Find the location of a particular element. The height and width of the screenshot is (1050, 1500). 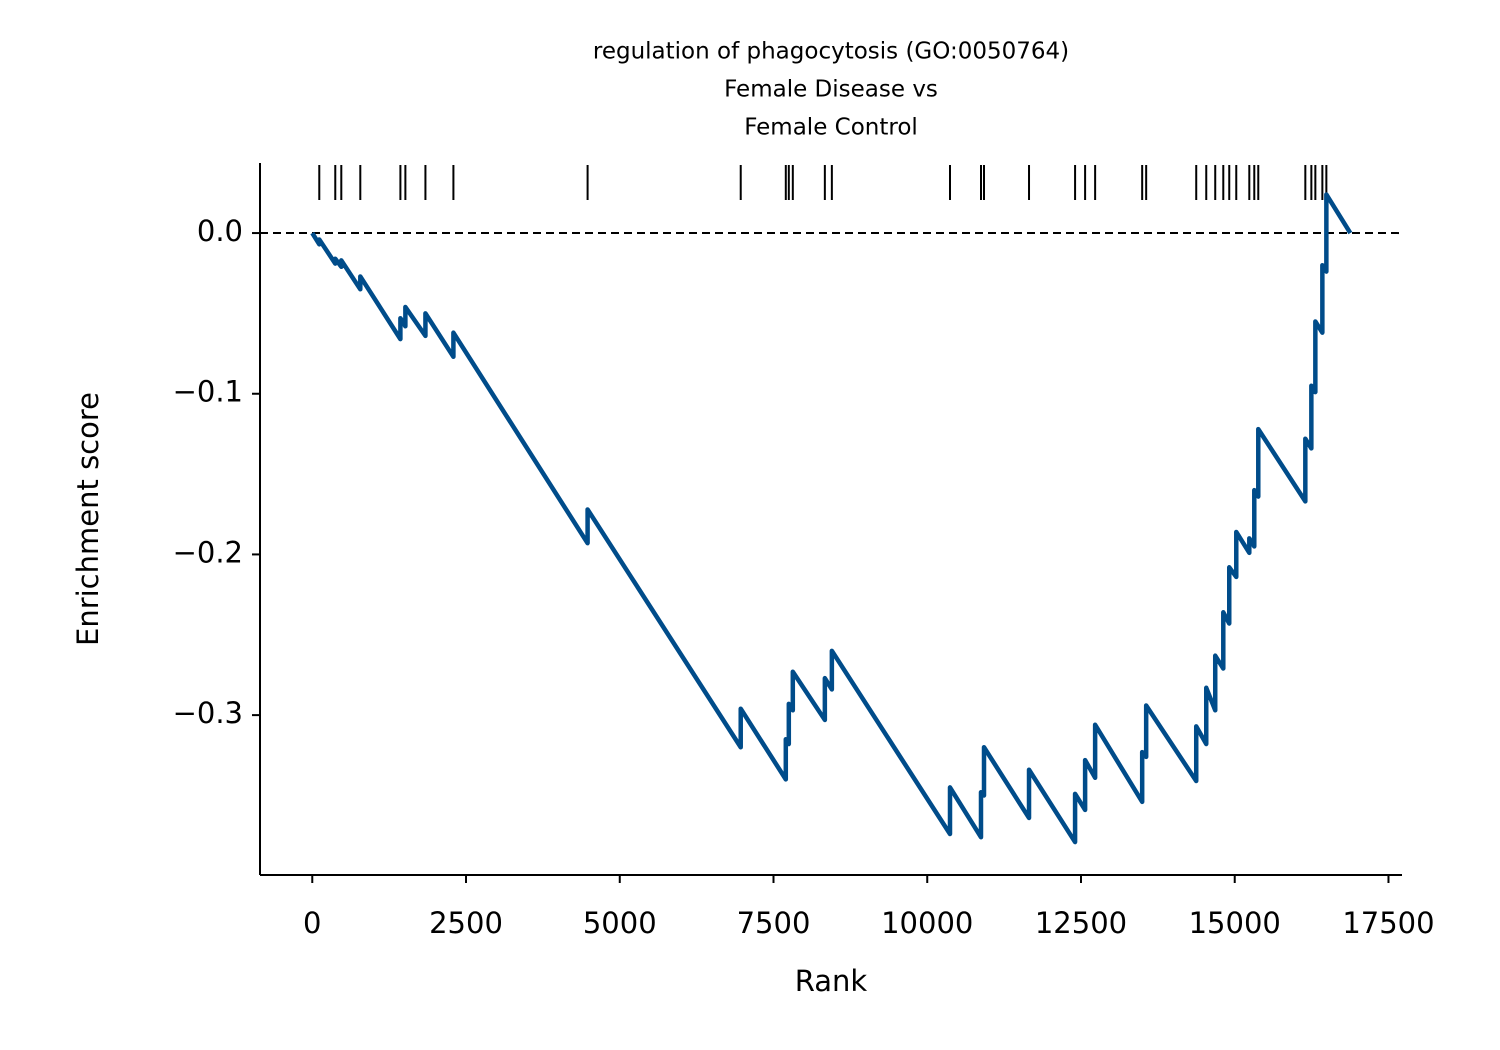

y-tick-label: 0.0 is located at coordinates (220, 231).